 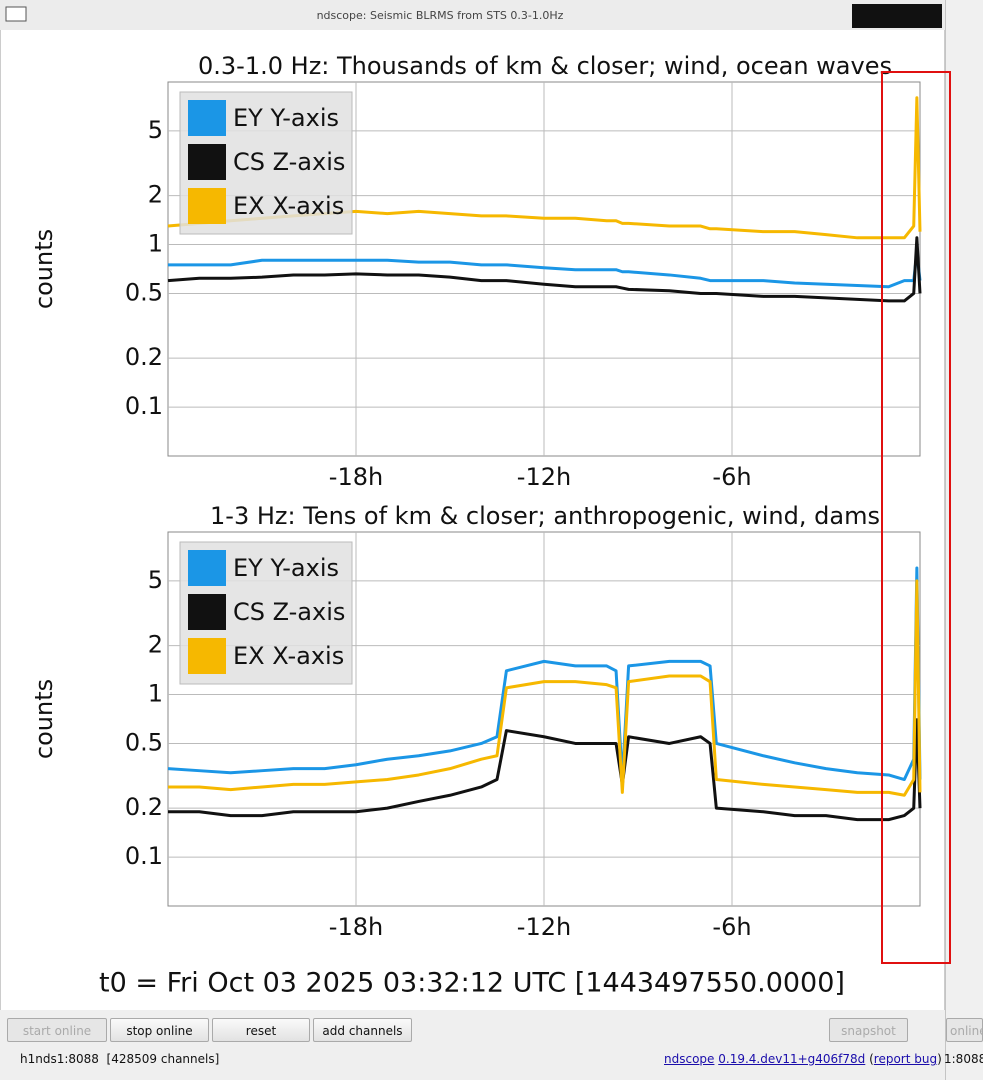 I want to click on link: report bug, so click(x=905, y=1059).